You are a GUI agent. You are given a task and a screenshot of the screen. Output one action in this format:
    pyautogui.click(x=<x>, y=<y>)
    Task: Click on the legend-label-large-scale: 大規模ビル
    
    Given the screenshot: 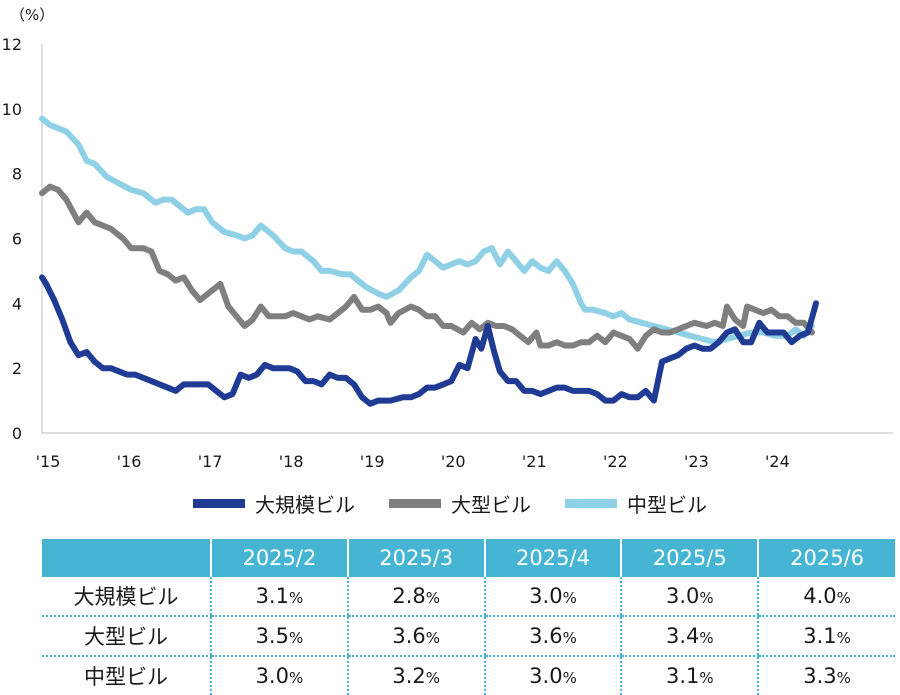 What is the action you would take?
    pyautogui.click(x=305, y=504)
    